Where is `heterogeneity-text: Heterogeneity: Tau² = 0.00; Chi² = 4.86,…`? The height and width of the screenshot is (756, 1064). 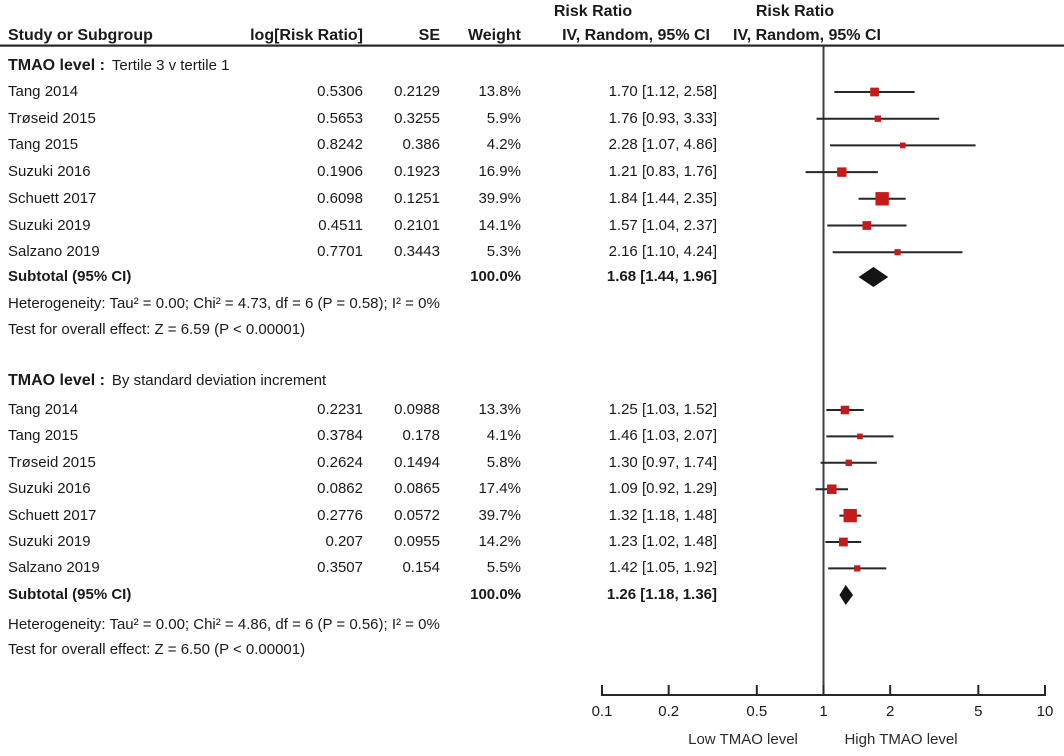
heterogeneity-text: Heterogeneity: Tau² = 0.00; Chi² = 4.86,… is located at coordinates (224, 624).